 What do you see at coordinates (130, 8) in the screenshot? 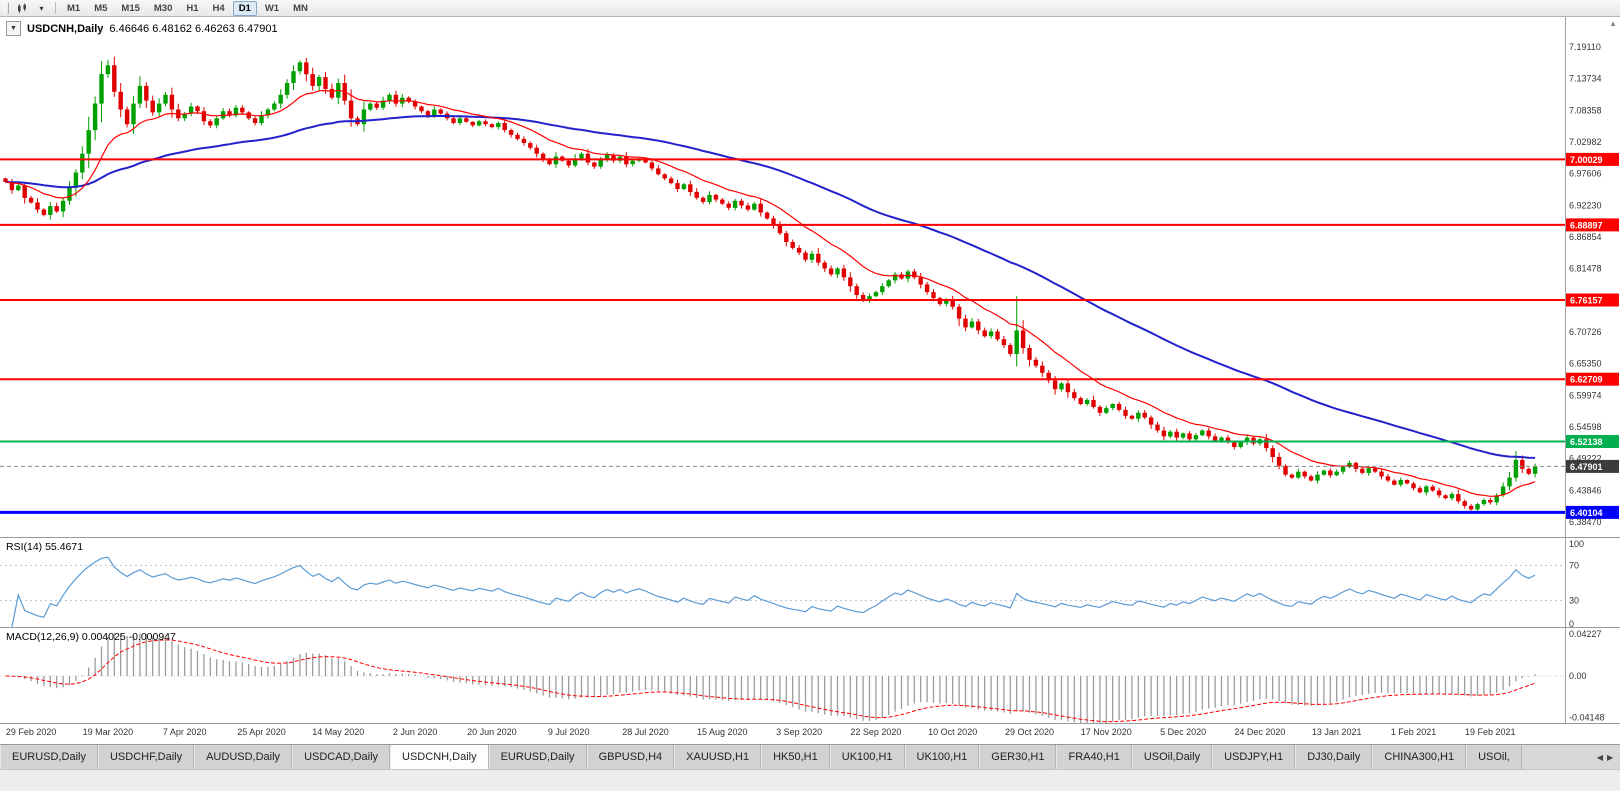
I see `timeframe-button-m15: M15` at bounding box center [130, 8].